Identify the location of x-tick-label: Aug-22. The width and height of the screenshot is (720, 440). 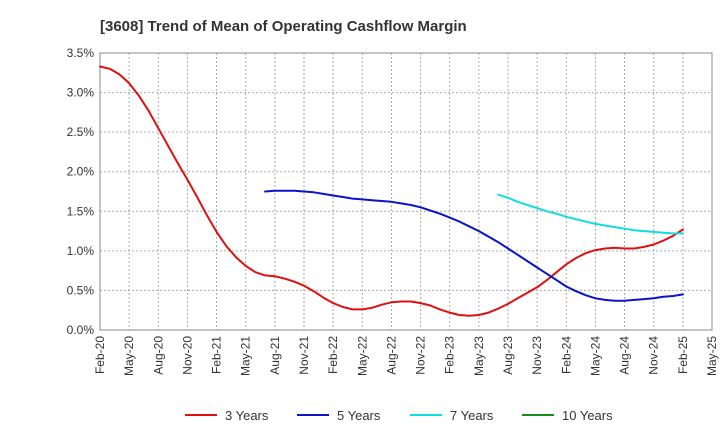
(391, 355).